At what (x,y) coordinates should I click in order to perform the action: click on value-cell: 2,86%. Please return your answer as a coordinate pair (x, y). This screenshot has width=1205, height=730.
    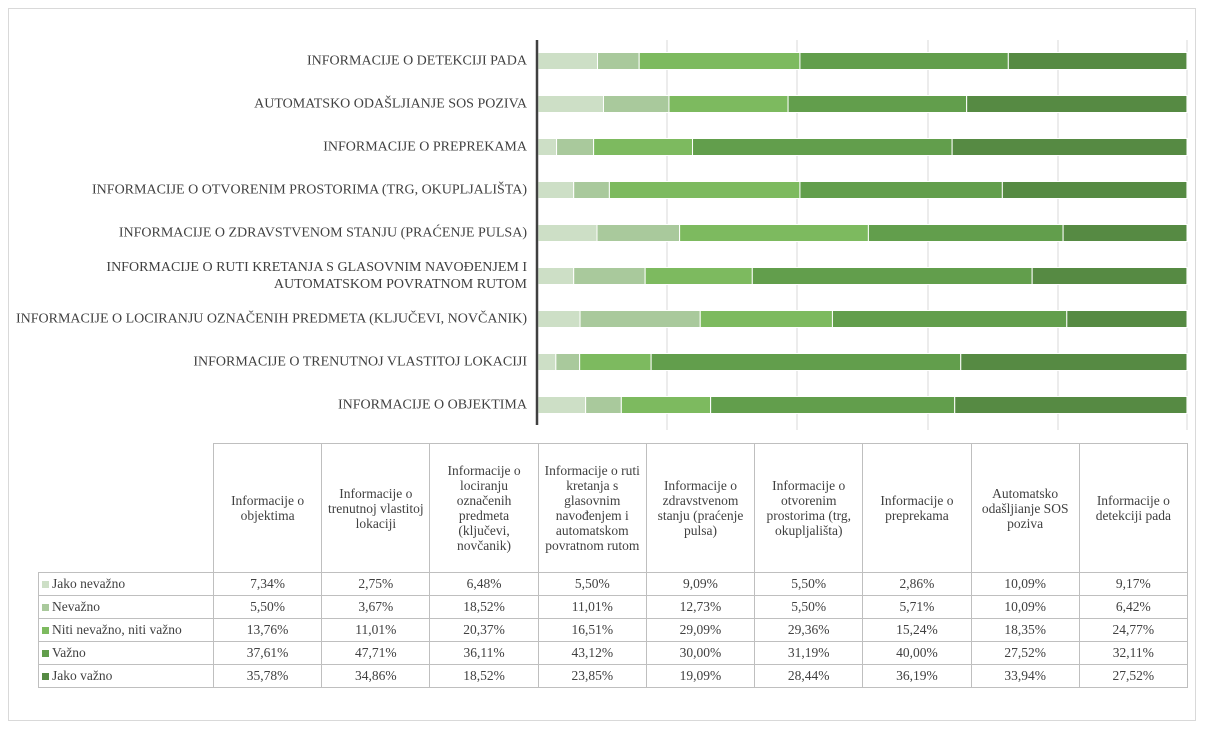
    Looking at the image, I should click on (917, 584).